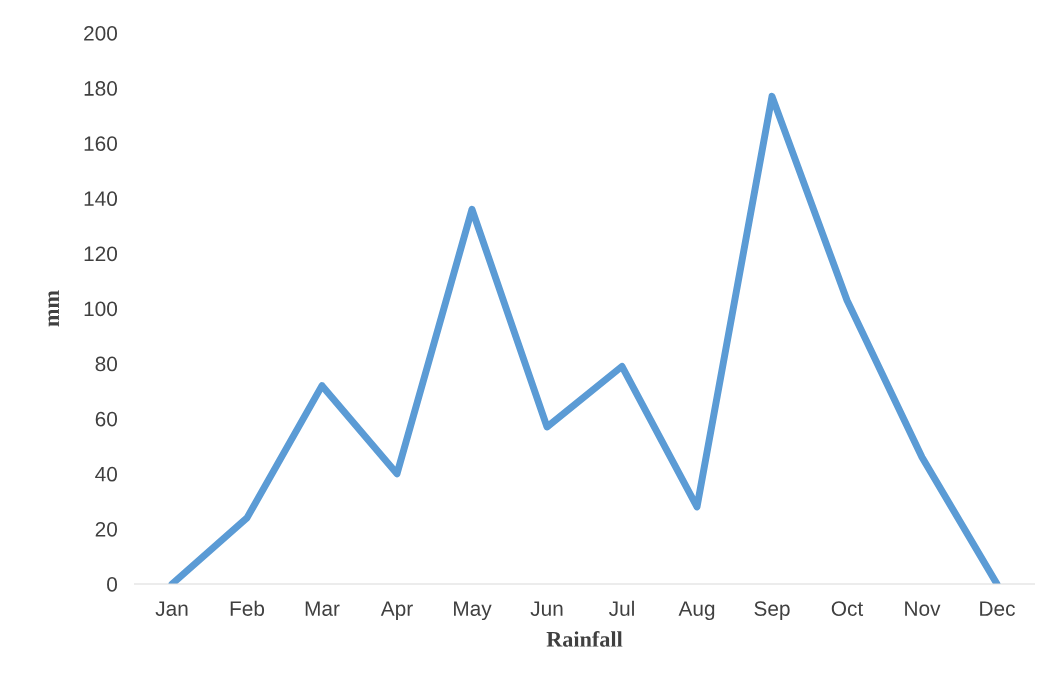 The height and width of the screenshot is (694, 1054). I want to click on y-tick-label: 120, so click(101, 254).